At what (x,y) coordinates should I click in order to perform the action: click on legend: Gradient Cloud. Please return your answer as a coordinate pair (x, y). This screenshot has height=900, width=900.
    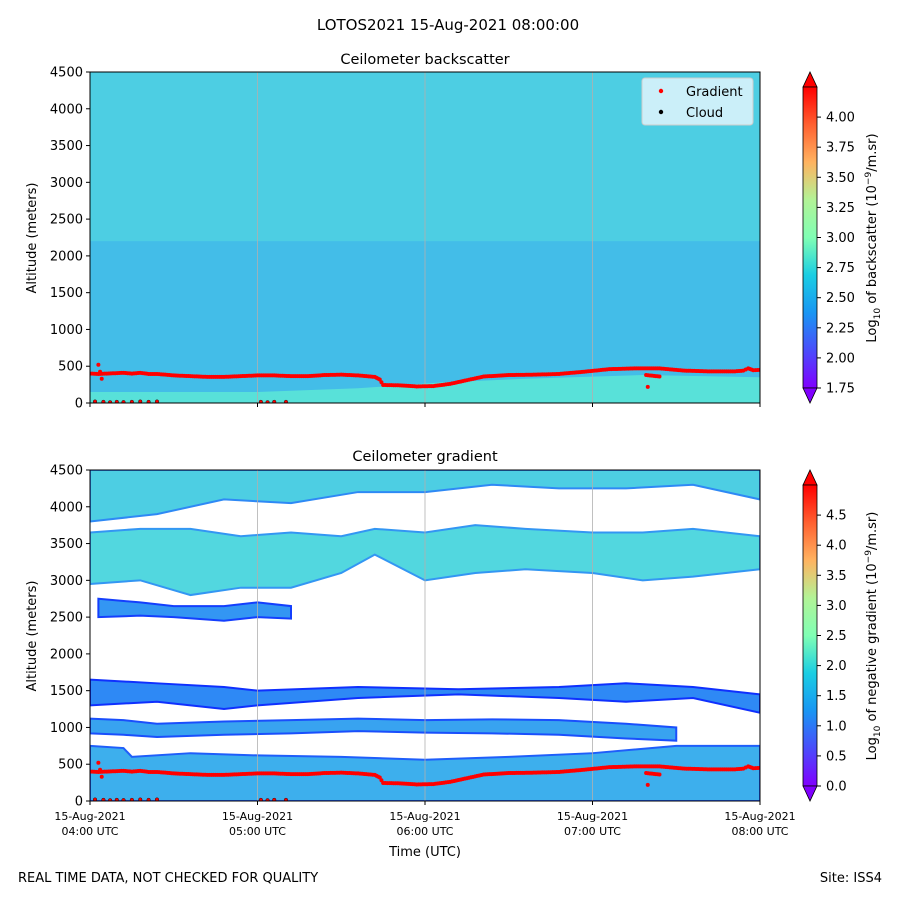
    Looking at the image, I should click on (697, 101).